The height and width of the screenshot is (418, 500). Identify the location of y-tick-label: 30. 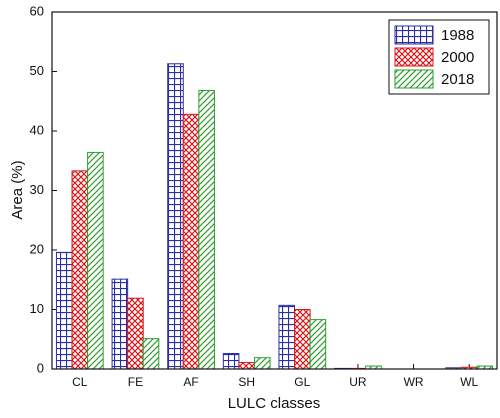
(37, 189).